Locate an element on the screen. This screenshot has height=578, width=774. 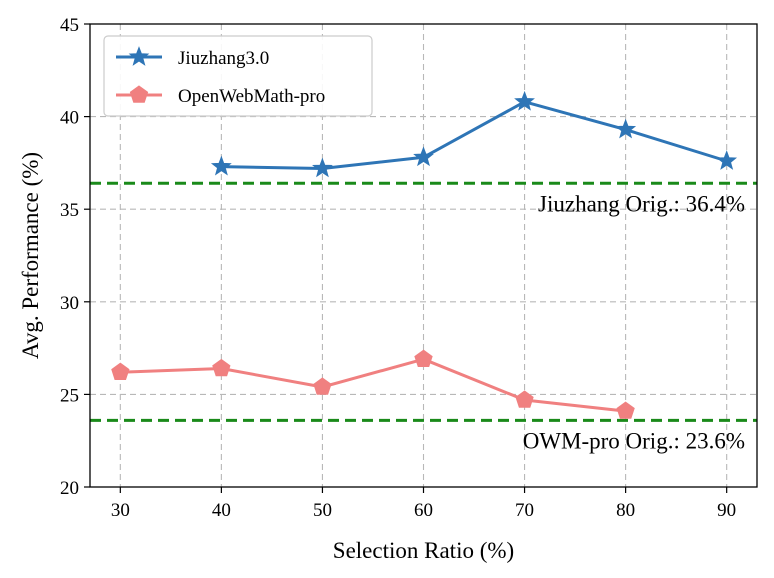
legend-box is located at coordinates (238, 76).